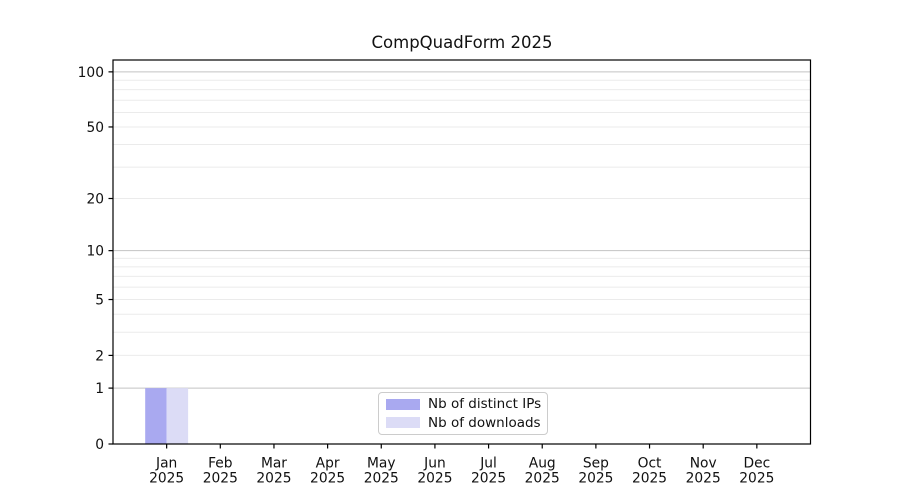  What do you see at coordinates (485, 404) in the screenshot?
I see `legend-label-distinct-ips: Nb of distinct IPs` at bounding box center [485, 404].